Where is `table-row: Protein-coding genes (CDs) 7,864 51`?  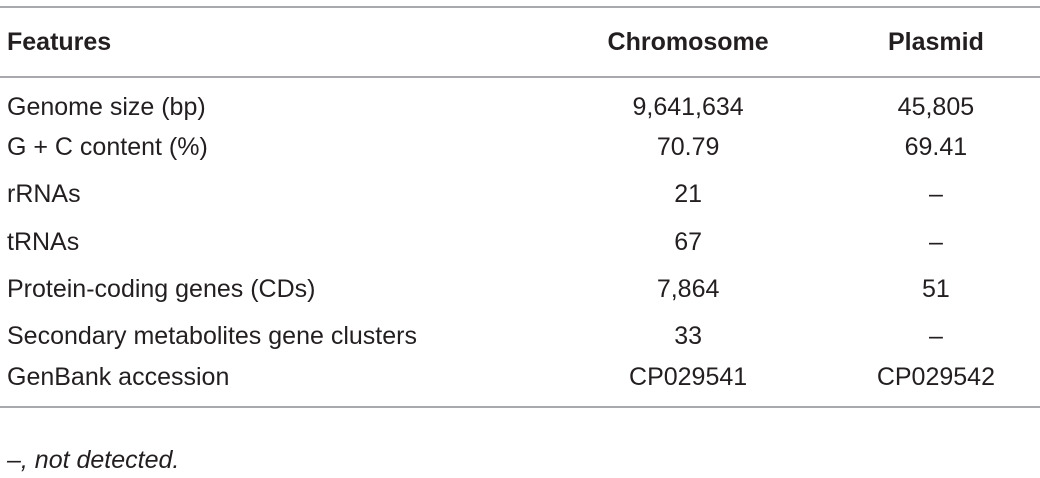
table-row: Protein-coding genes (CDs) 7,864 51 is located at coordinates (520, 289).